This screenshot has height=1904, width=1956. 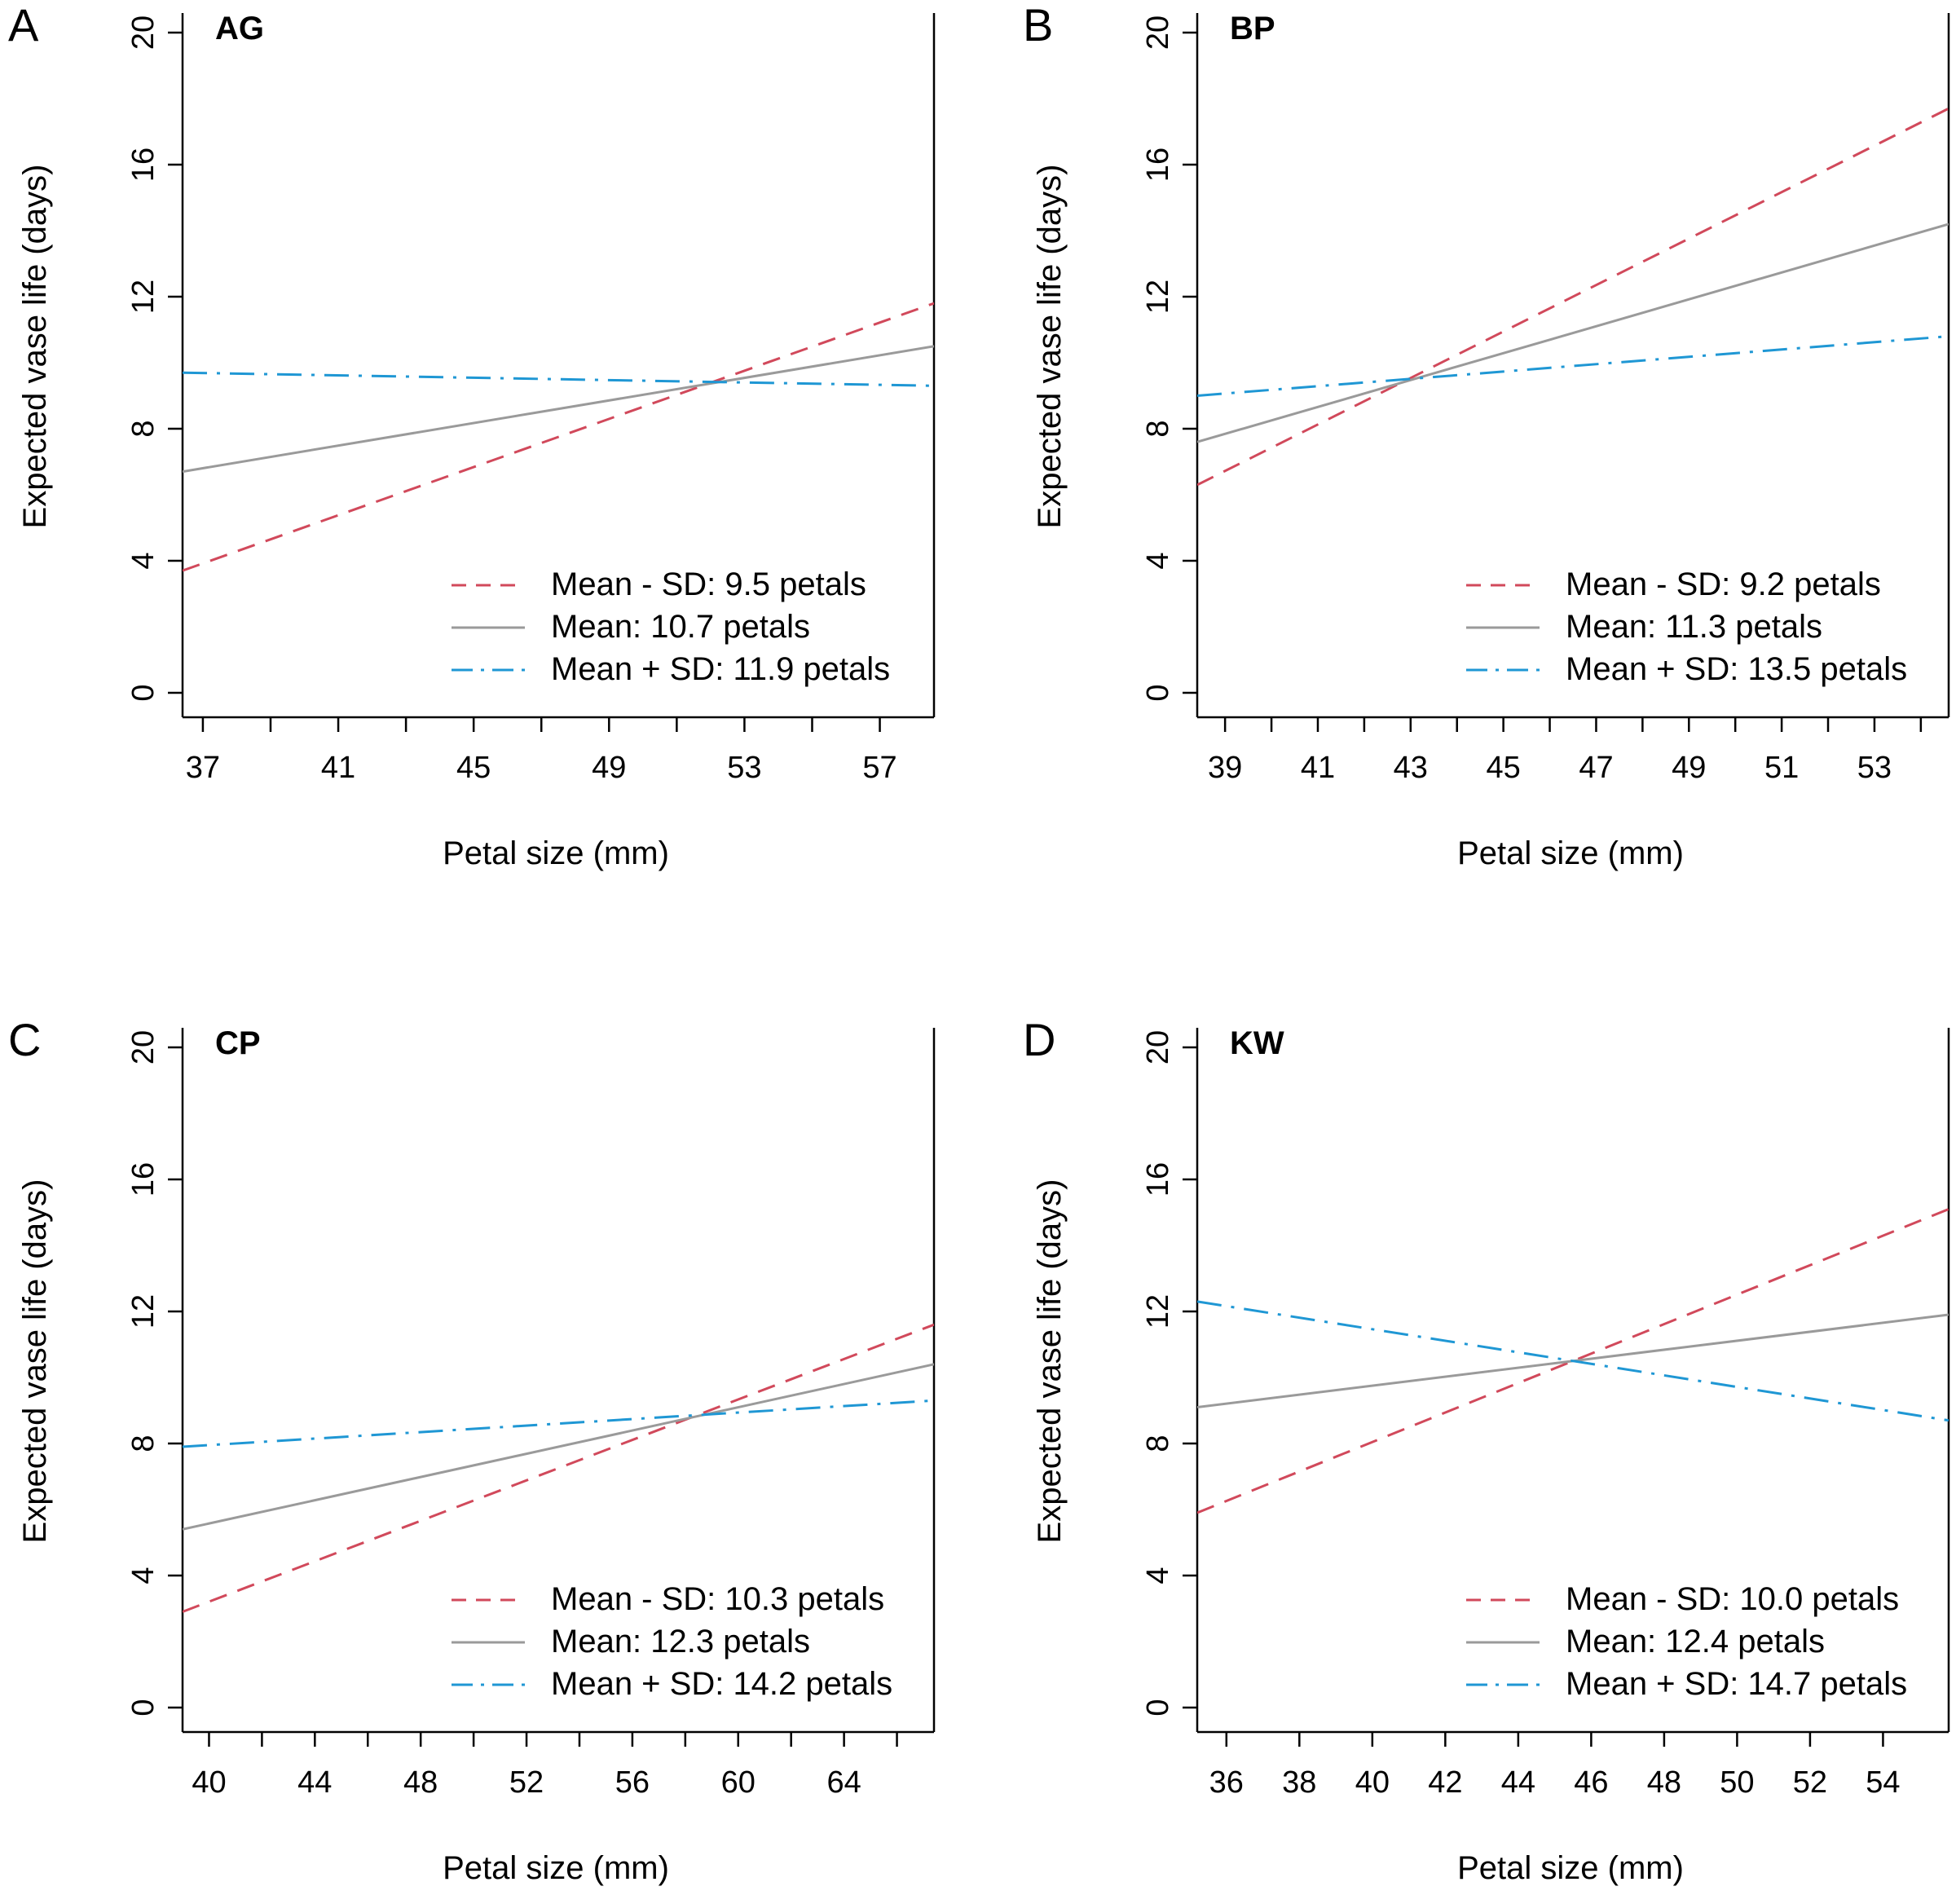 I want to click on x-tick-label: 36, so click(x=1226, y=1783).